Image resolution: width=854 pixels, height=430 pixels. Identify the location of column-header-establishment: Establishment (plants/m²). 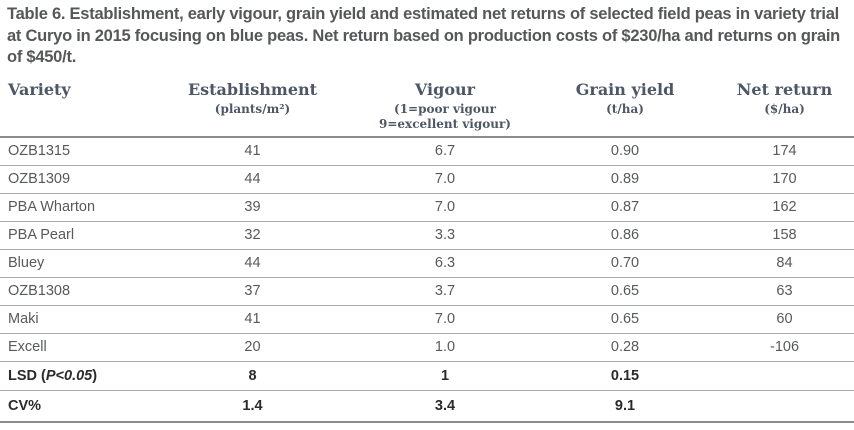
(252, 106).